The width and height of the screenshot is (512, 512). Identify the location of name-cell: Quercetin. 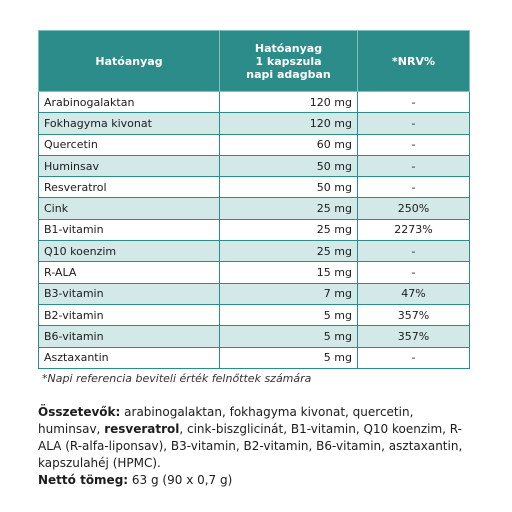
(129, 144).